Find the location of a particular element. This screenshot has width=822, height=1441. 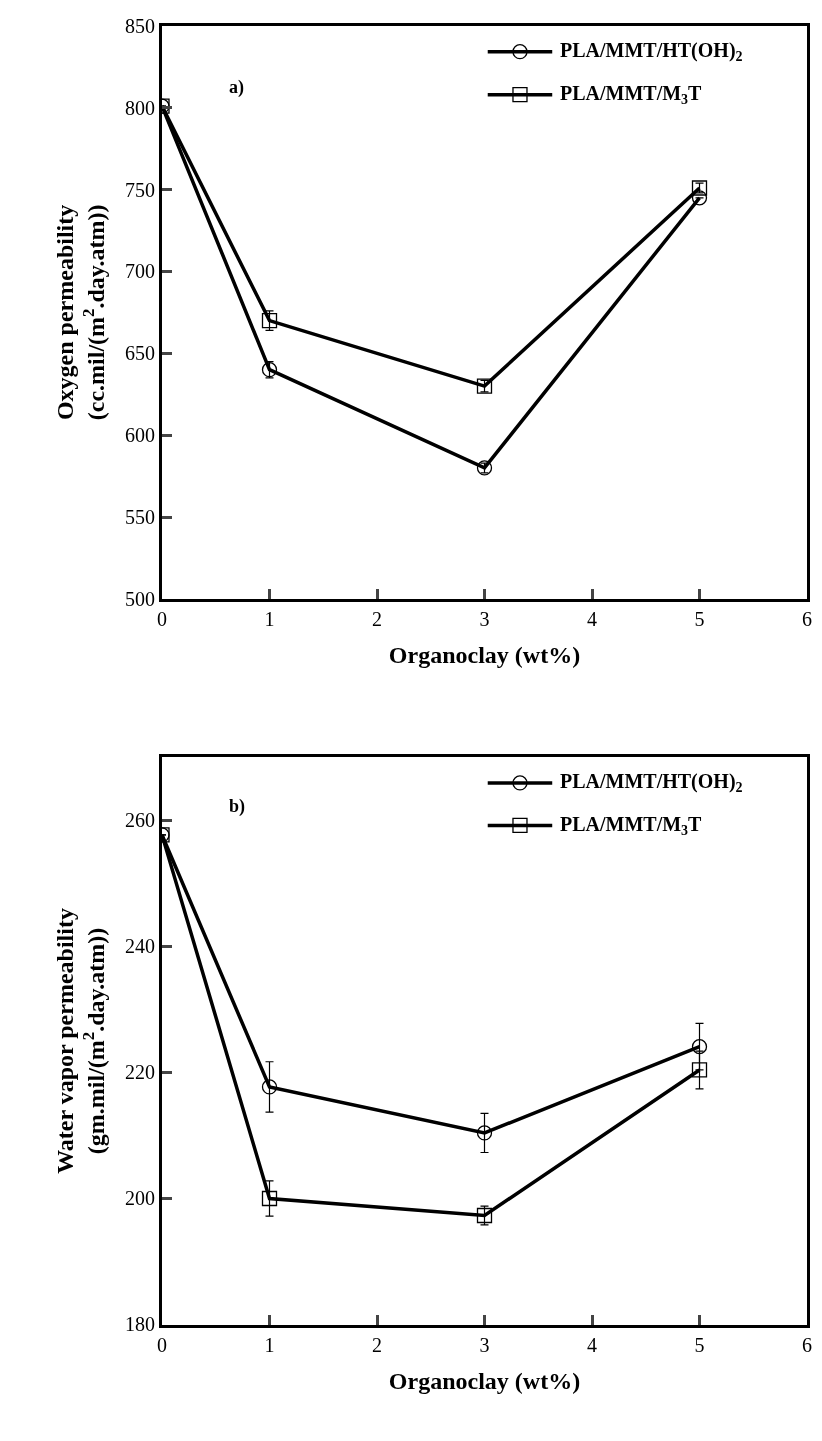

y-tick-label: 550 is located at coordinates (140, 517).